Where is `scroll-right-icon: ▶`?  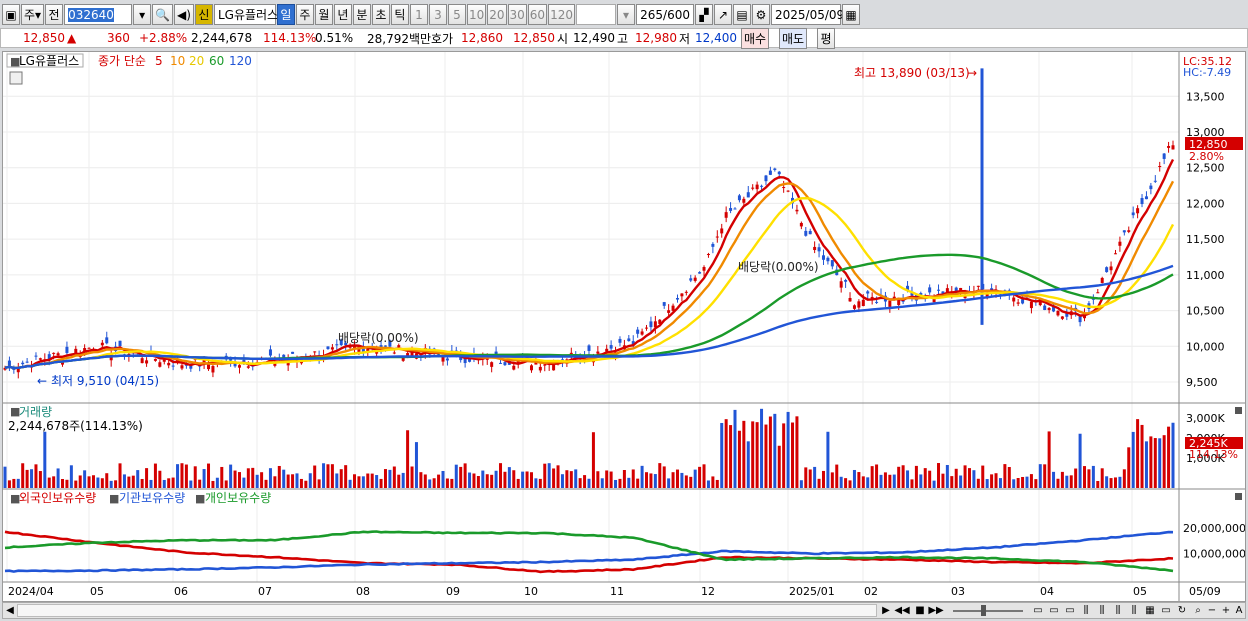
scroll-right-icon: ▶ is located at coordinates (886, 610).